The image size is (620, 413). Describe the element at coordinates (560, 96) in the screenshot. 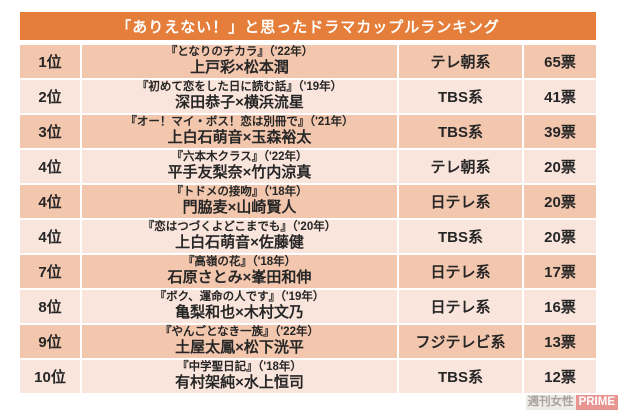

I see `votes-cell: 41票` at that location.